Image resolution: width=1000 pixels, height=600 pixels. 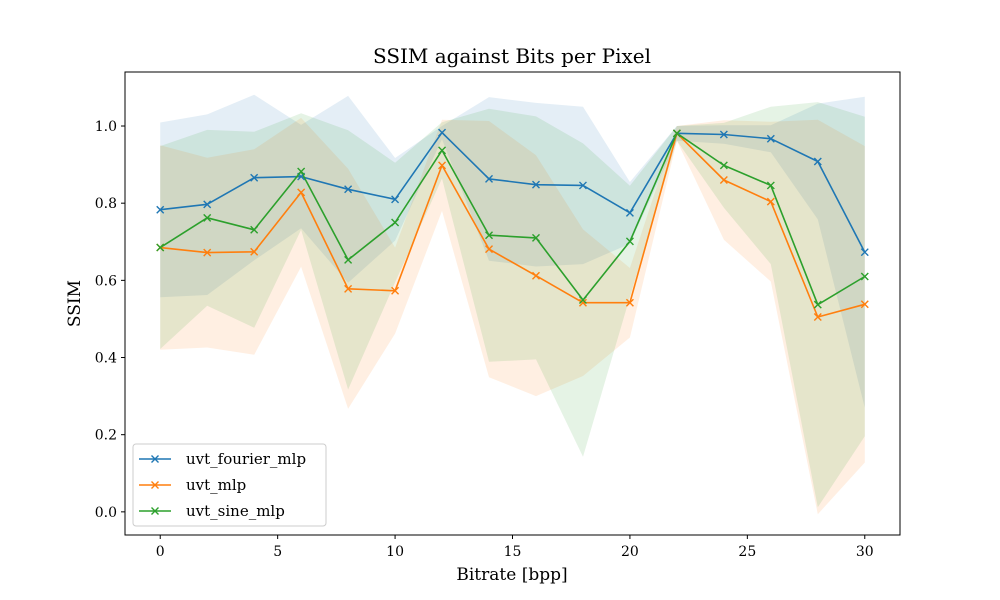 I want to click on y-tick-label: 0.4, so click(x=106, y=359).